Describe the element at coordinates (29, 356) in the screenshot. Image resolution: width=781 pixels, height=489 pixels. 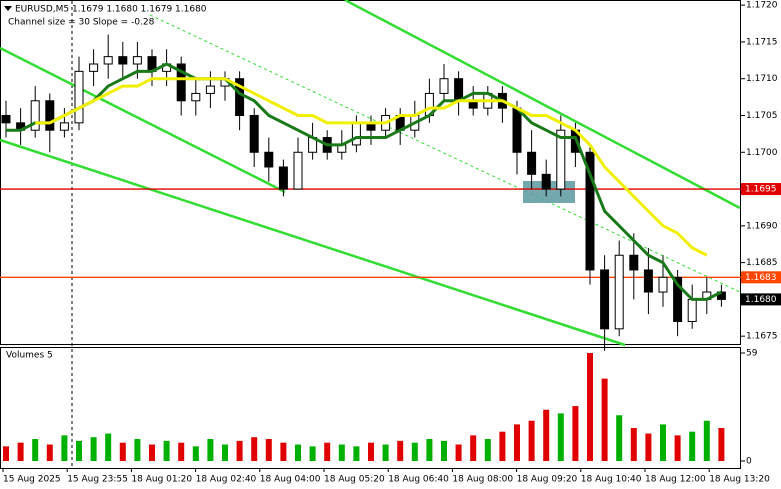
I see `volume-title: Volumes 5` at that location.